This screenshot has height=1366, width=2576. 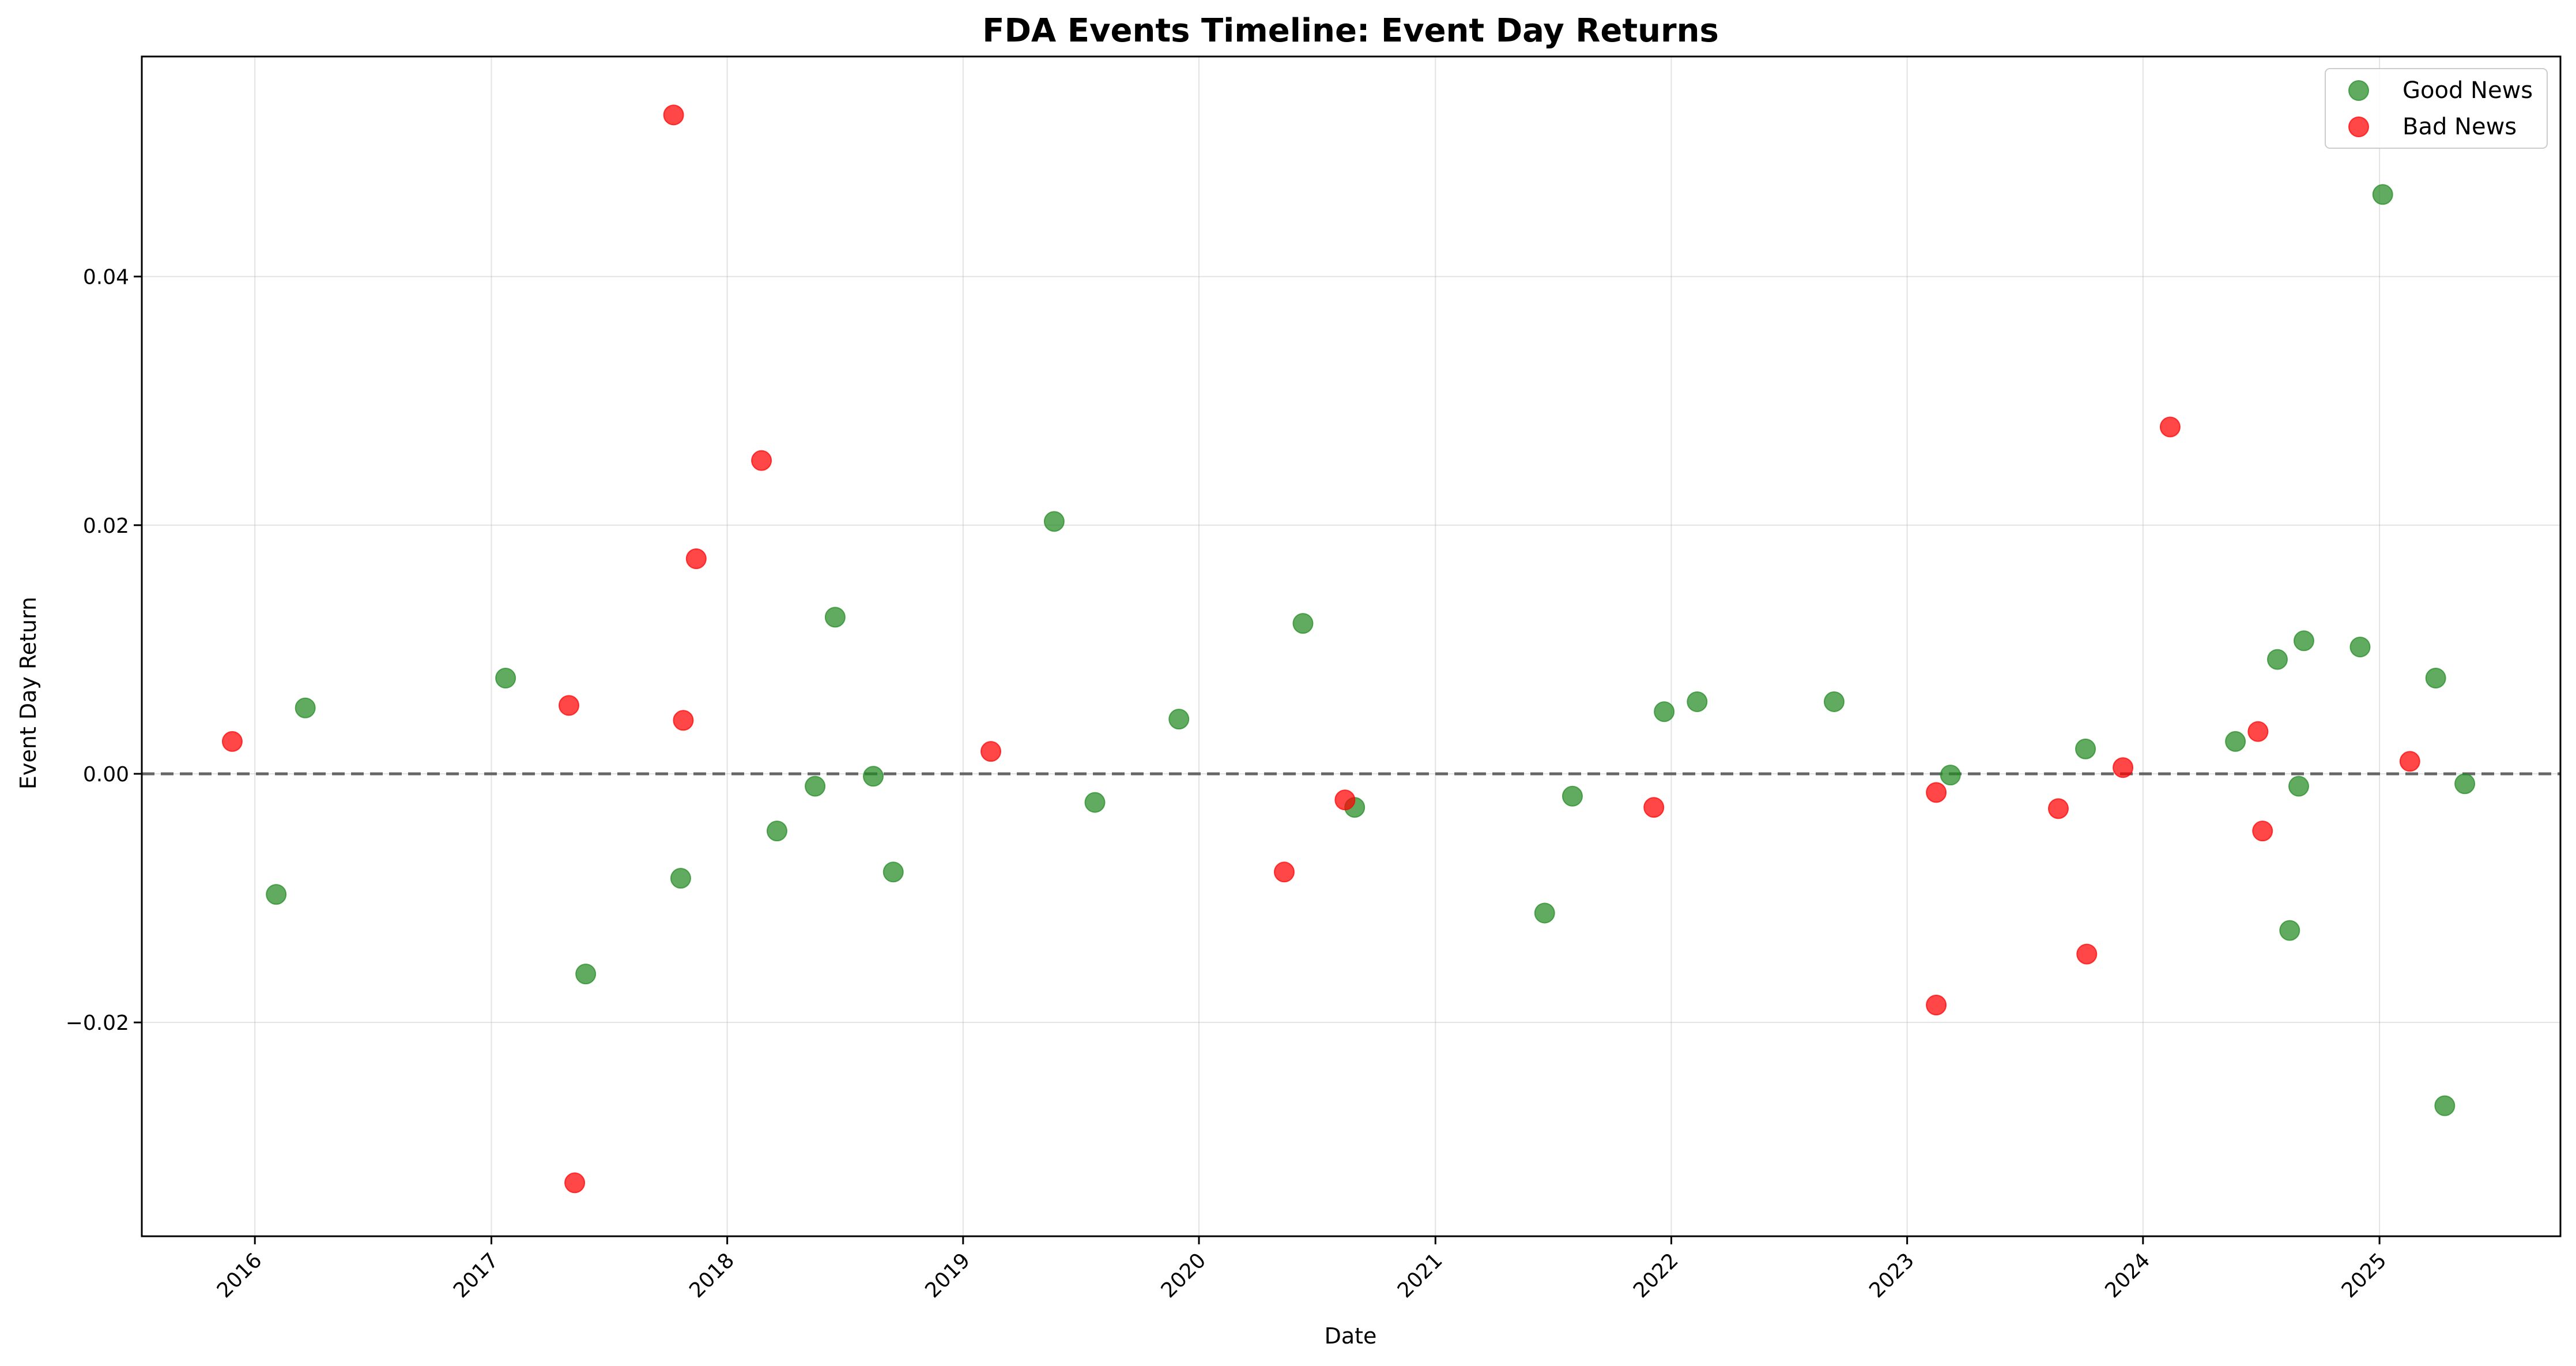 I want to click on chart-title: FDA Events Timeline: Event Day Returns, so click(x=1350, y=31).